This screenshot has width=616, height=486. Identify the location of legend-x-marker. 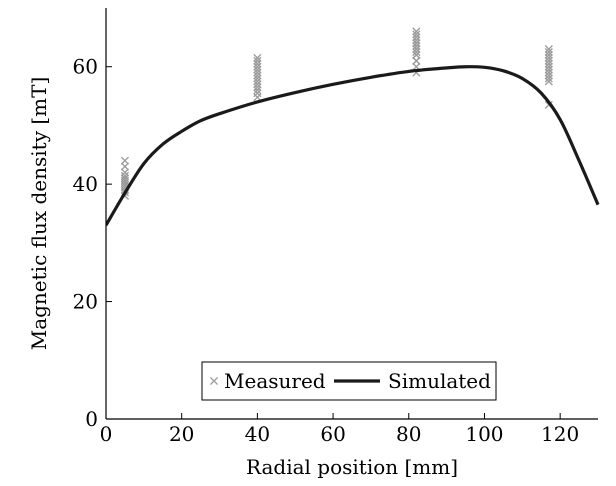
(214, 381).